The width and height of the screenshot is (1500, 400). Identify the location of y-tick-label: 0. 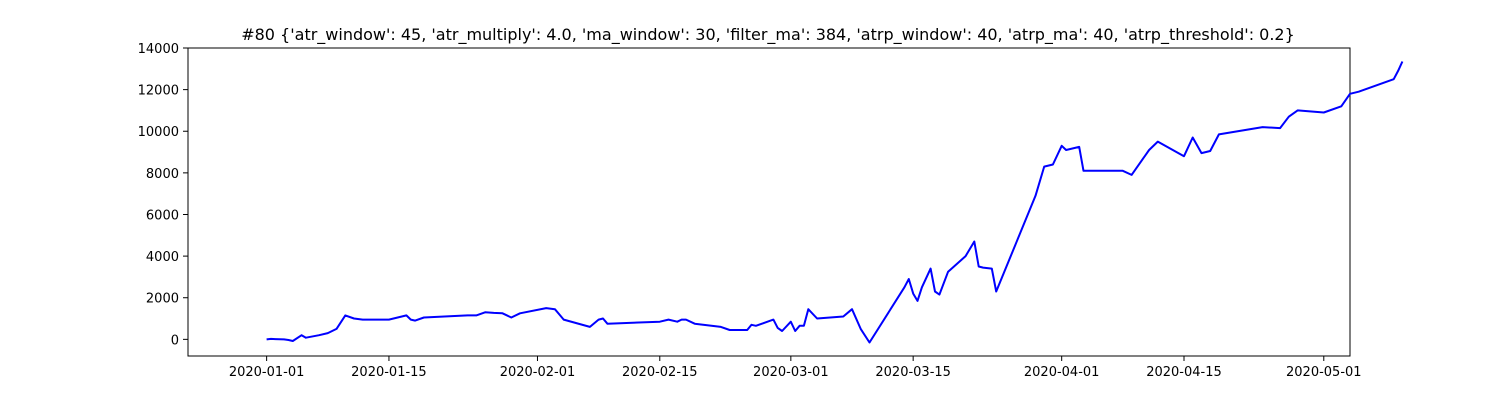
(175, 340).